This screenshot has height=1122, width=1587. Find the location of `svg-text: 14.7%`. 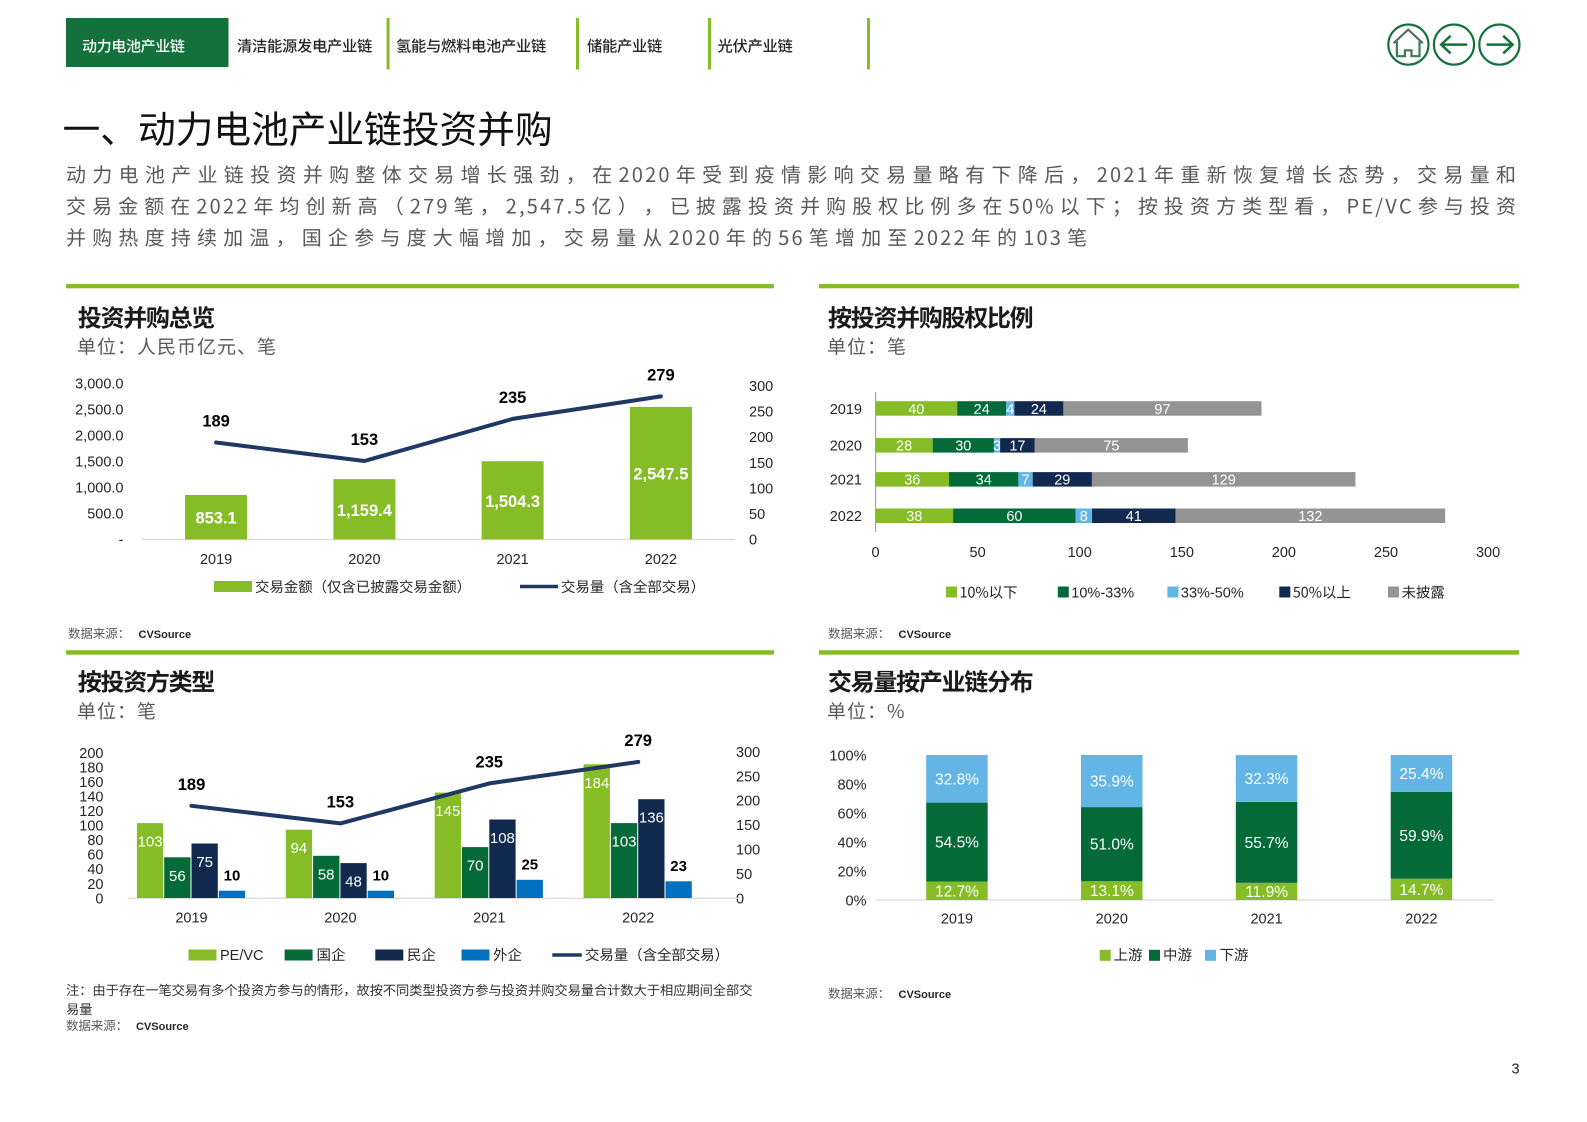

svg-text: 14.7% is located at coordinates (1421, 890).